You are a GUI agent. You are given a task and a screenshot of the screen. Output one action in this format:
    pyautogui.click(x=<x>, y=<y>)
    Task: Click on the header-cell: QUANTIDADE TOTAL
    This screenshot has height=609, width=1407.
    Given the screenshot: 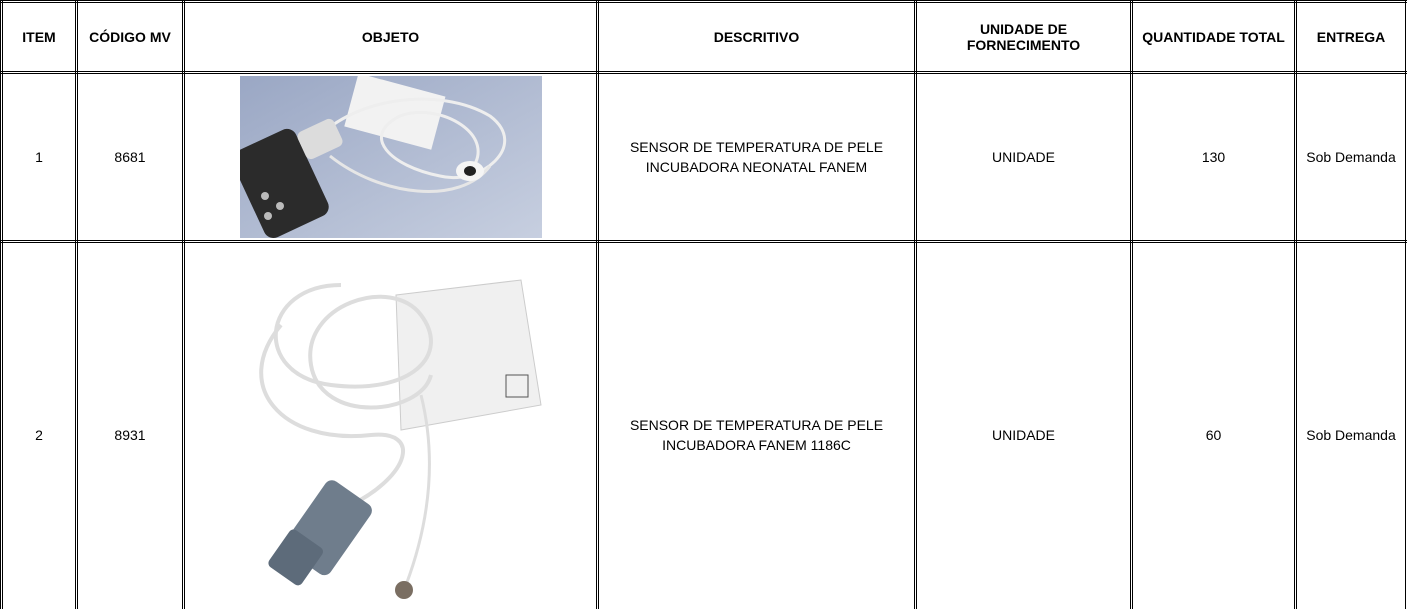 What is the action you would take?
    pyautogui.click(x=1213, y=37)
    